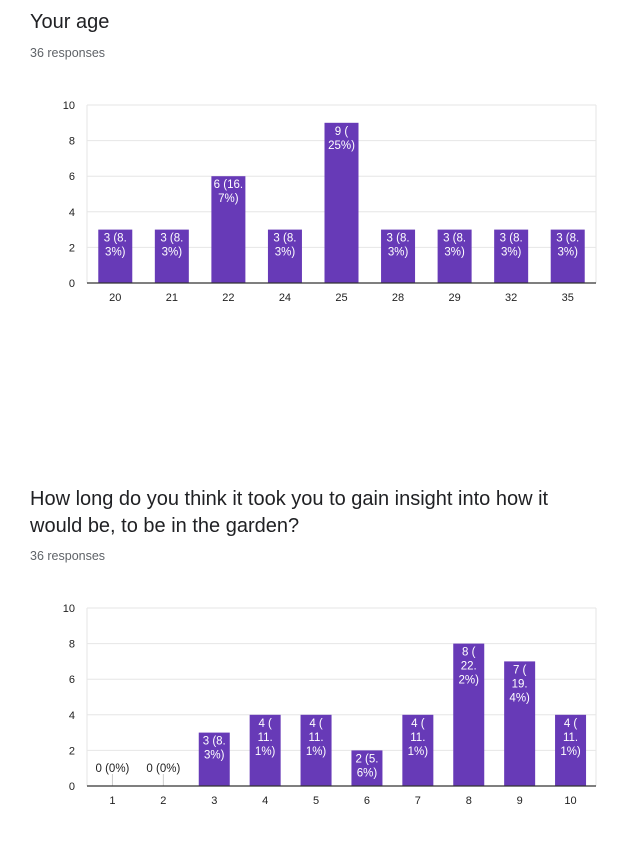 This screenshot has height=843, width=618. What do you see at coordinates (341, 146) in the screenshot?
I see `bar-data-label: 25%)` at bounding box center [341, 146].